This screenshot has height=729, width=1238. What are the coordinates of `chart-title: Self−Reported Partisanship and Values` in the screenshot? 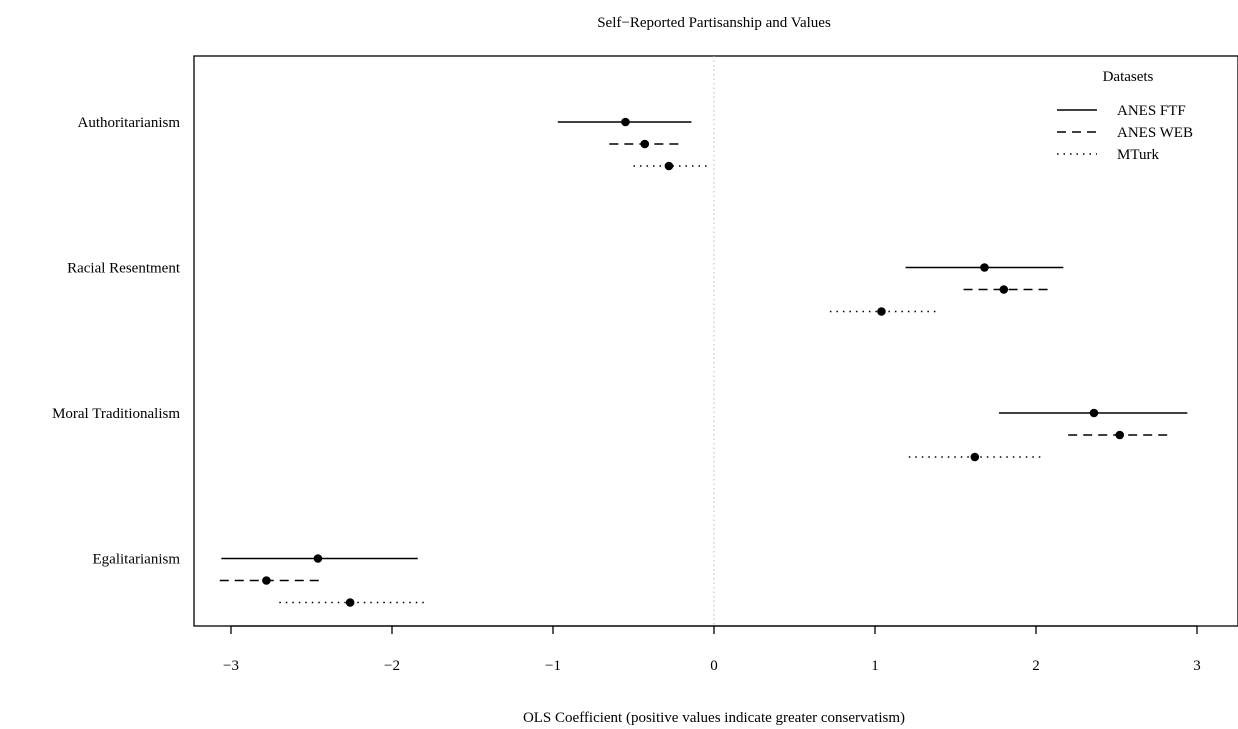 It's located at (714, 23).